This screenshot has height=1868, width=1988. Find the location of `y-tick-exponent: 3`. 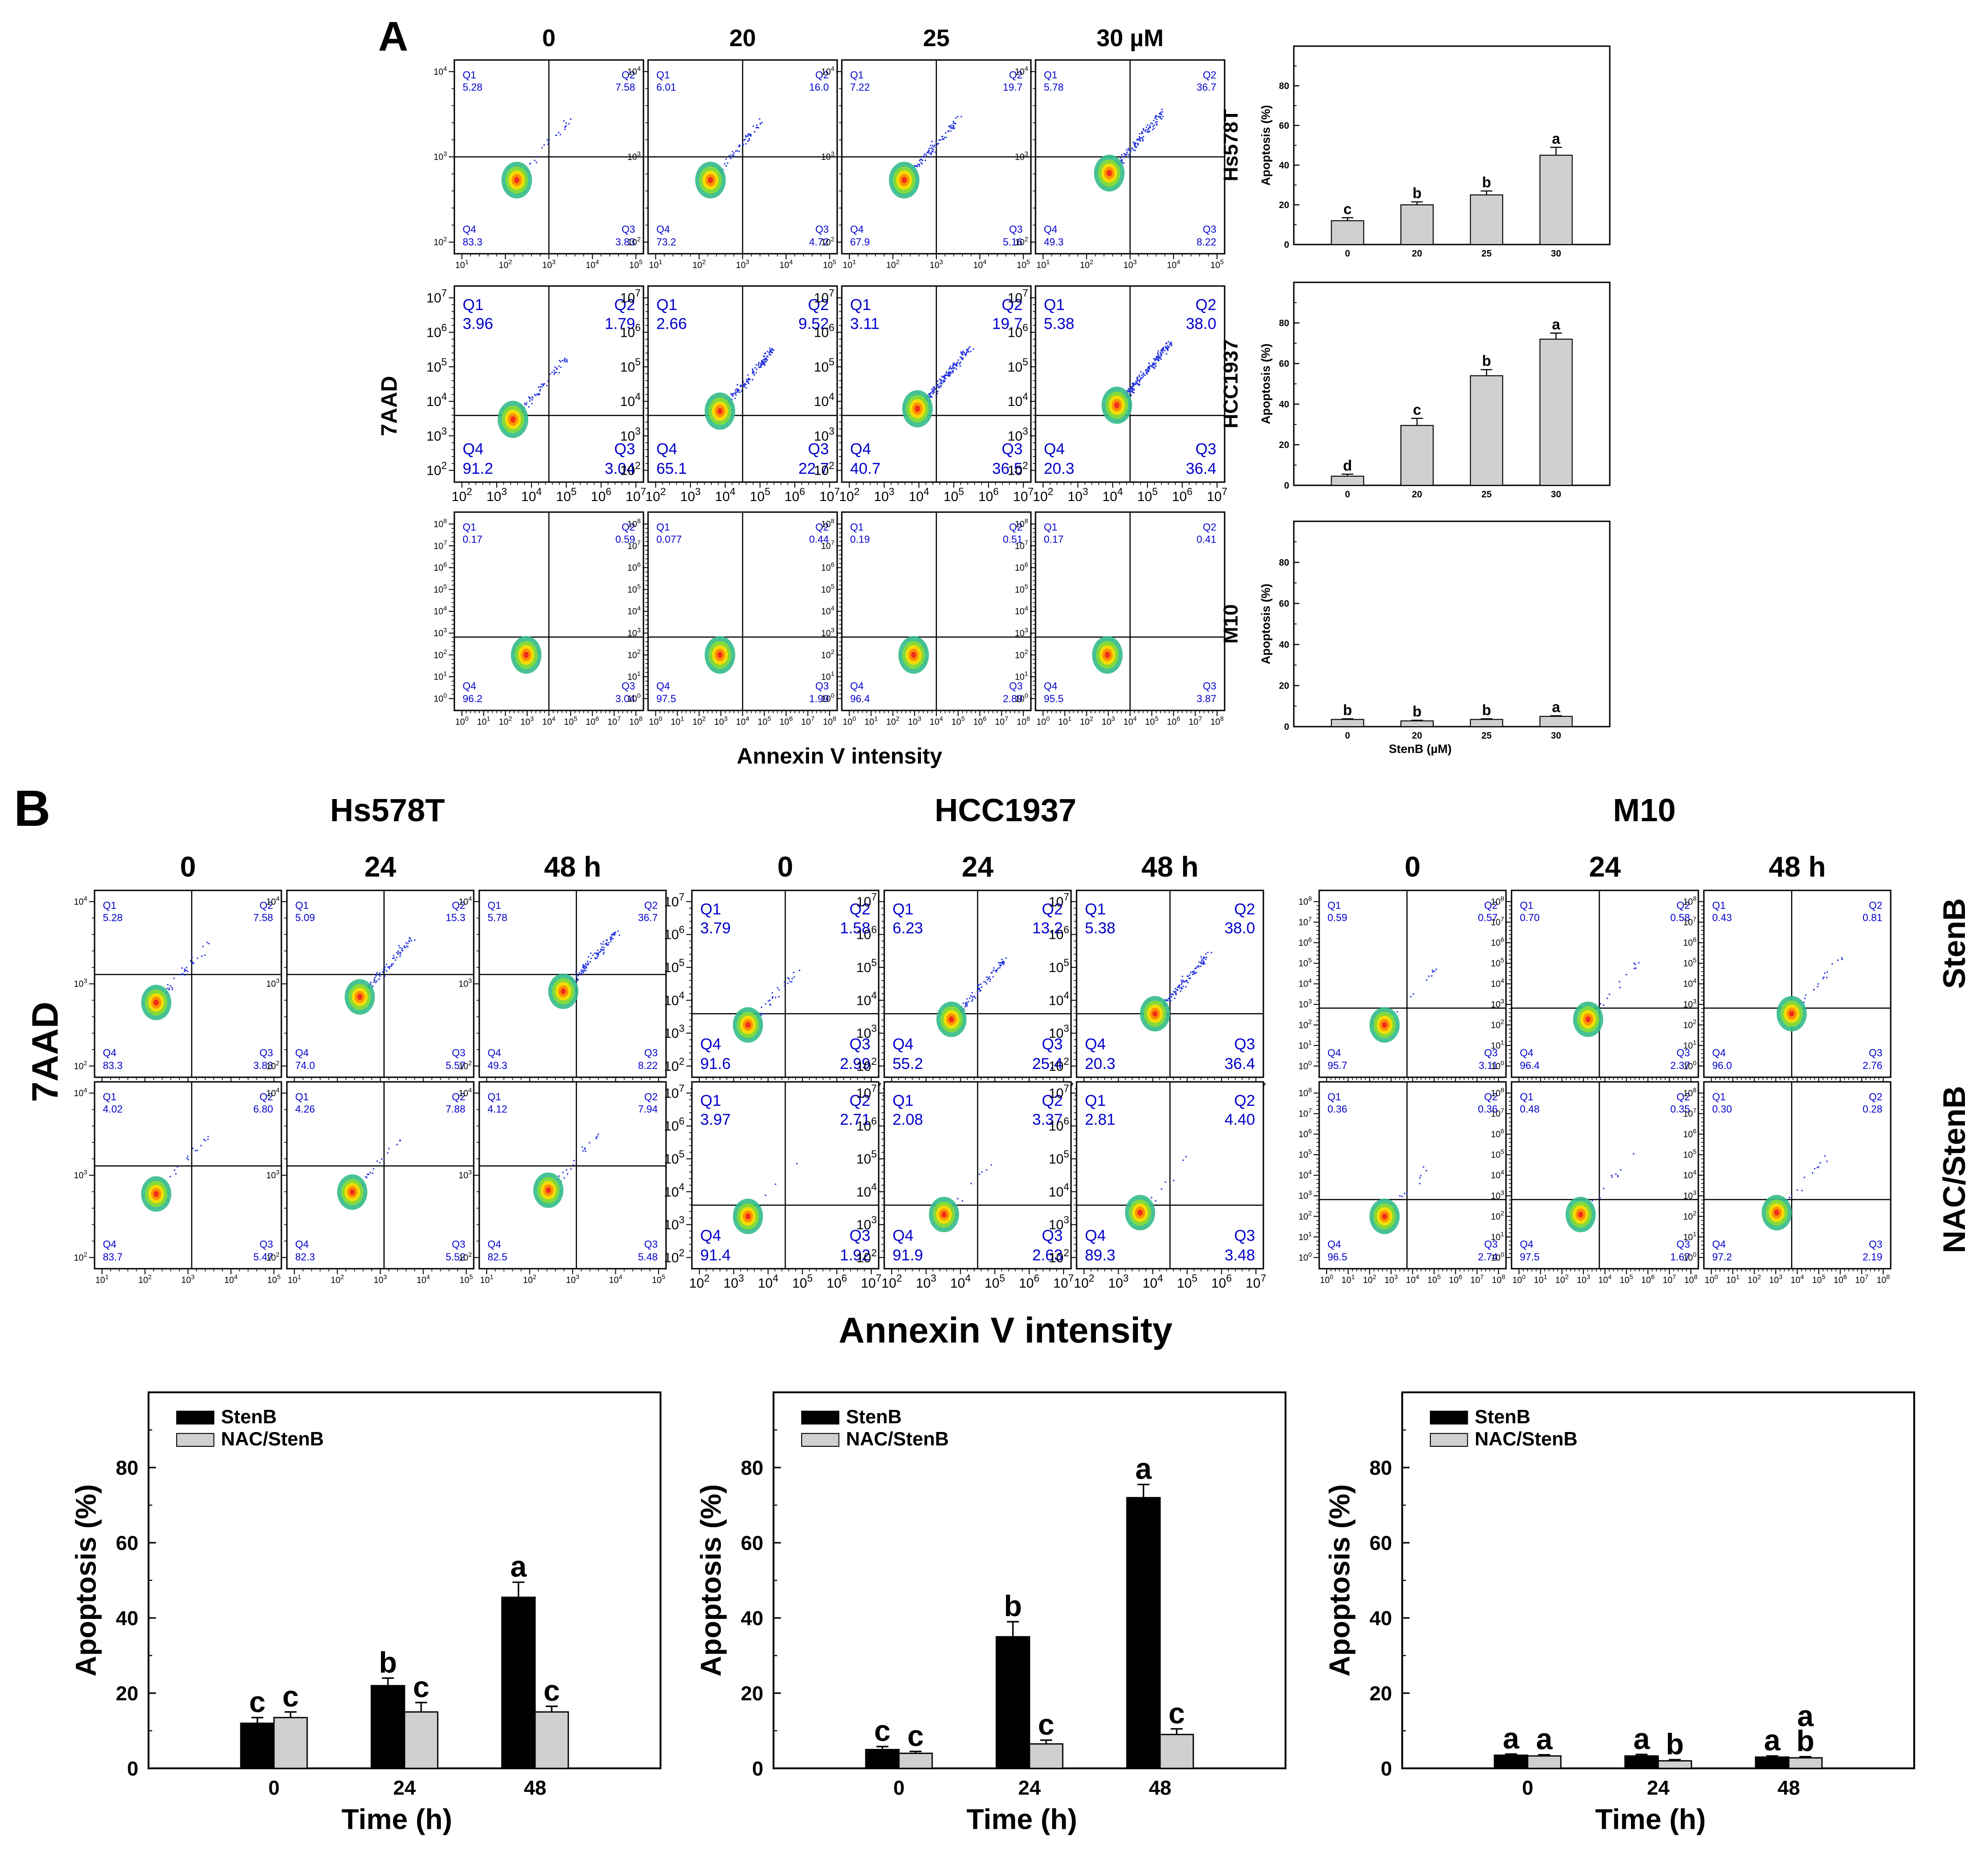

y-tick-exponent: 3 is located at coordinates (278, 981).